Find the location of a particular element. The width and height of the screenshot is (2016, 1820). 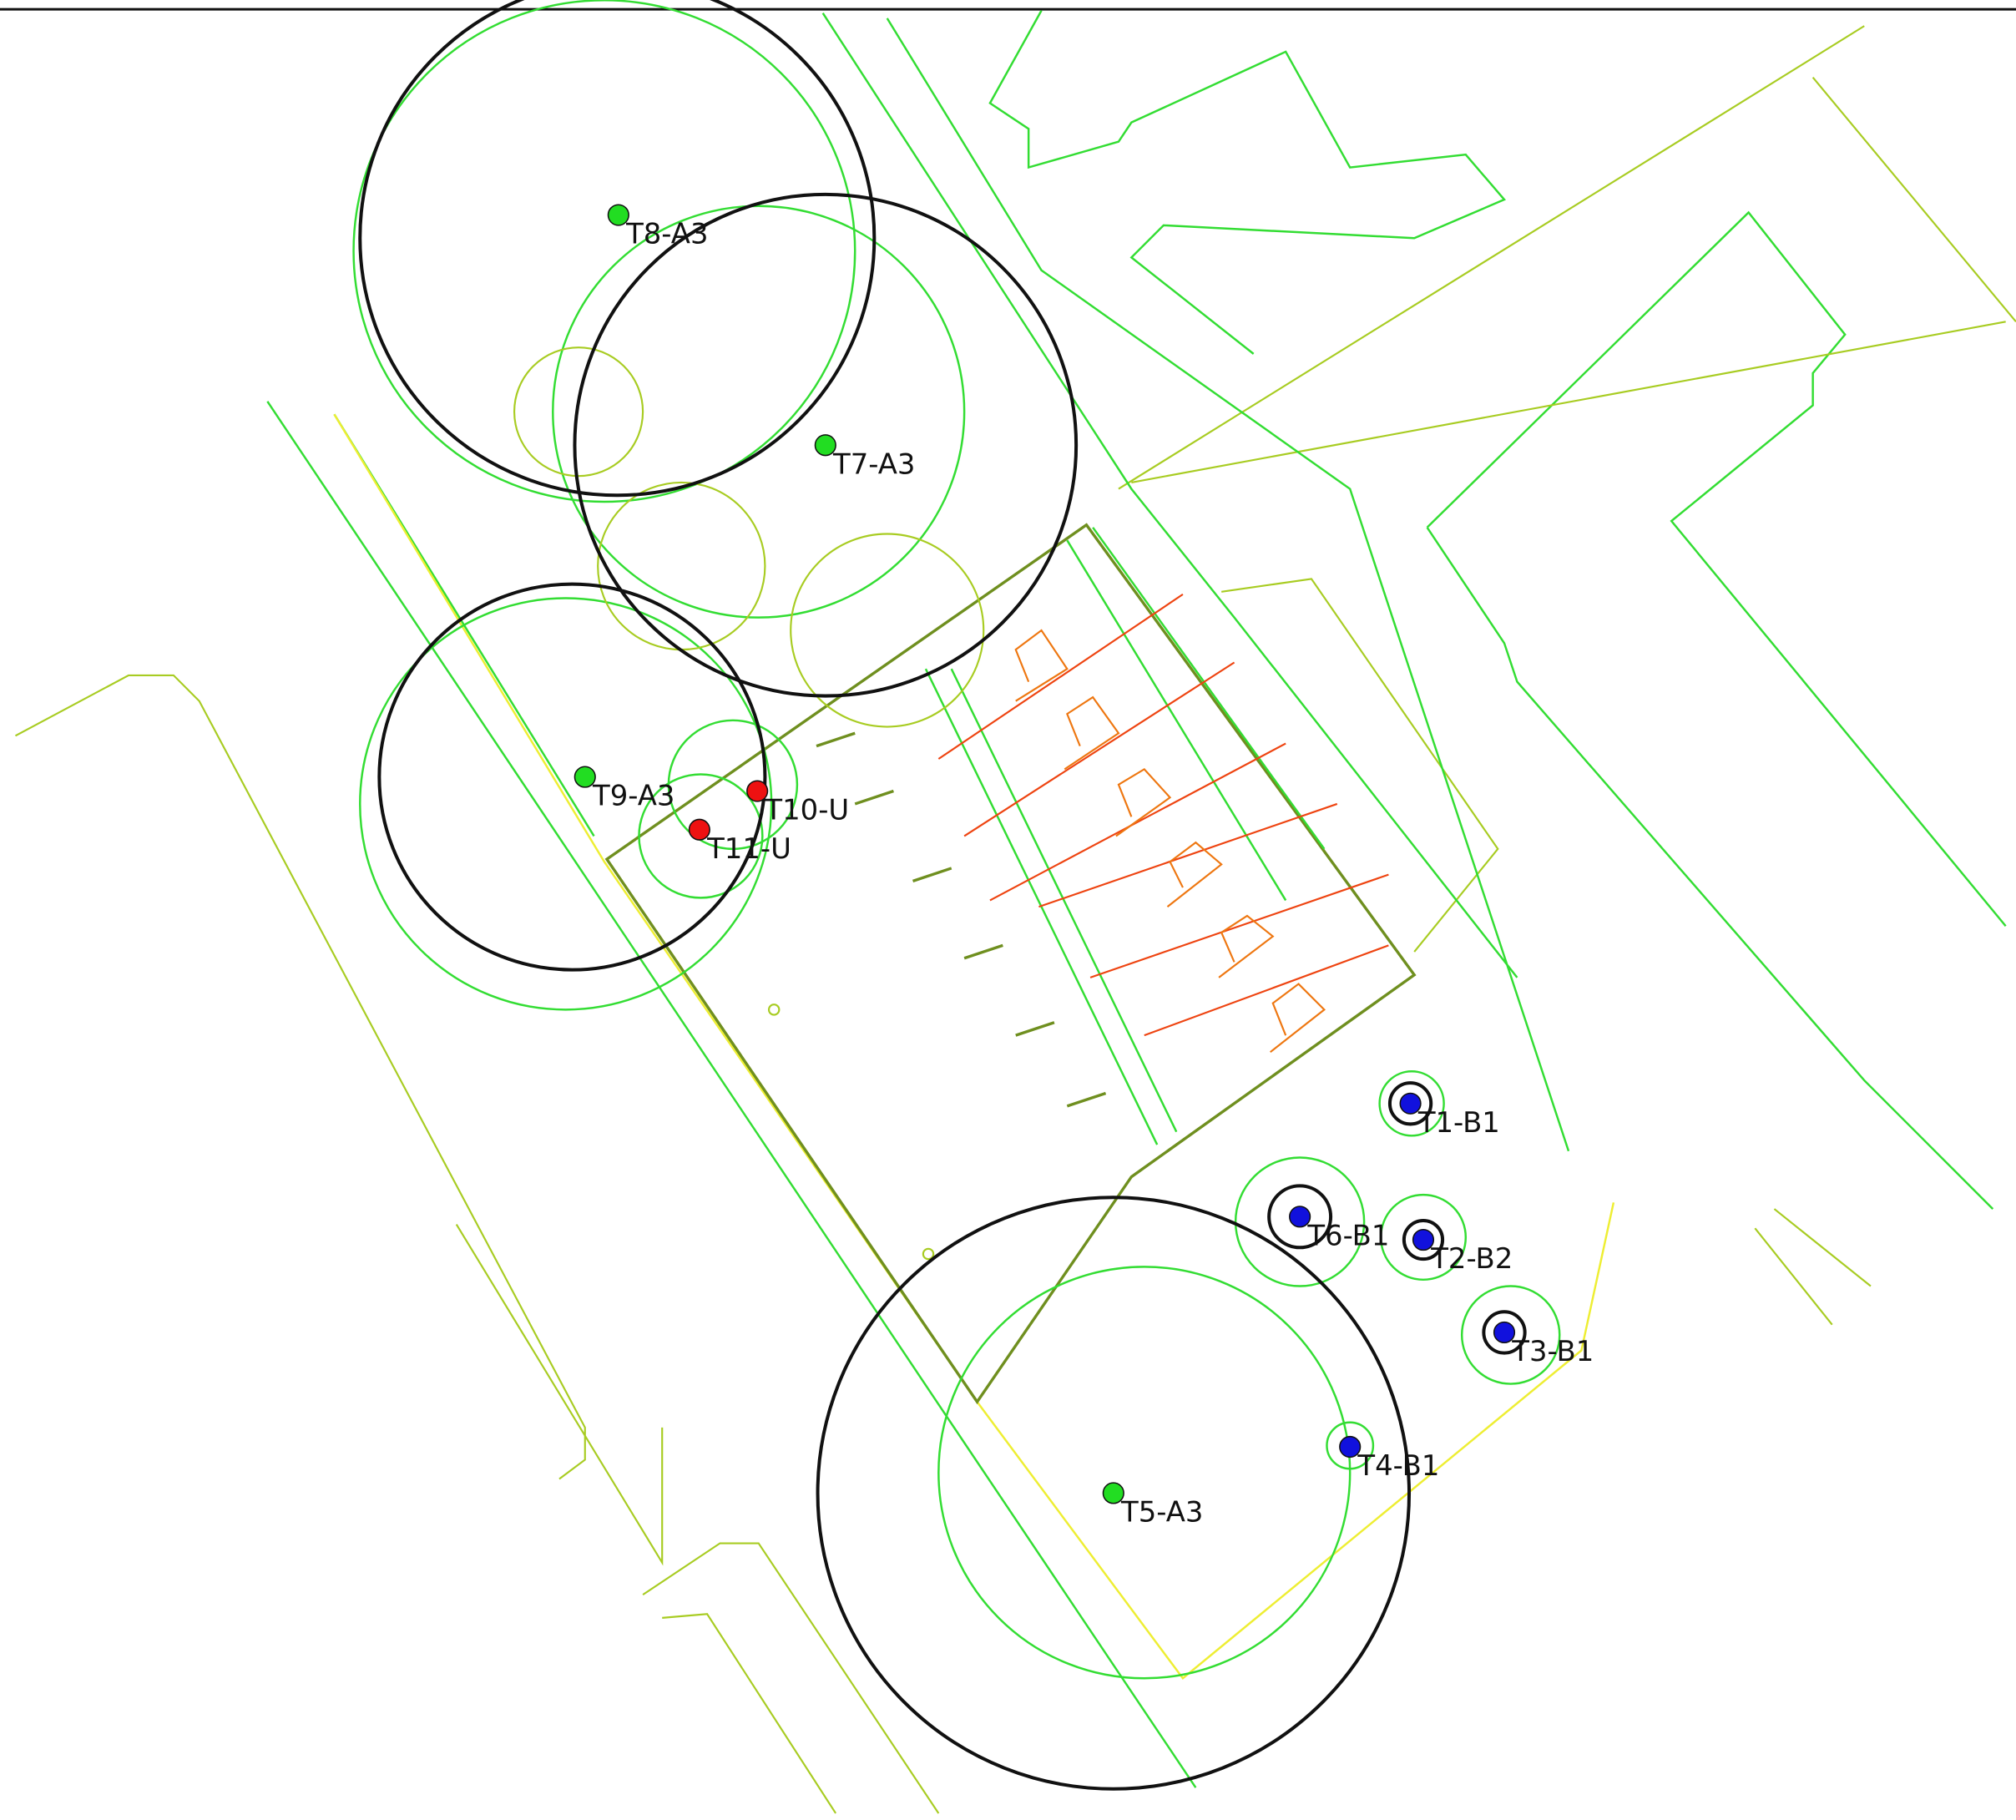

tree-label: T8-A3 is located at coordinates (666, 234).